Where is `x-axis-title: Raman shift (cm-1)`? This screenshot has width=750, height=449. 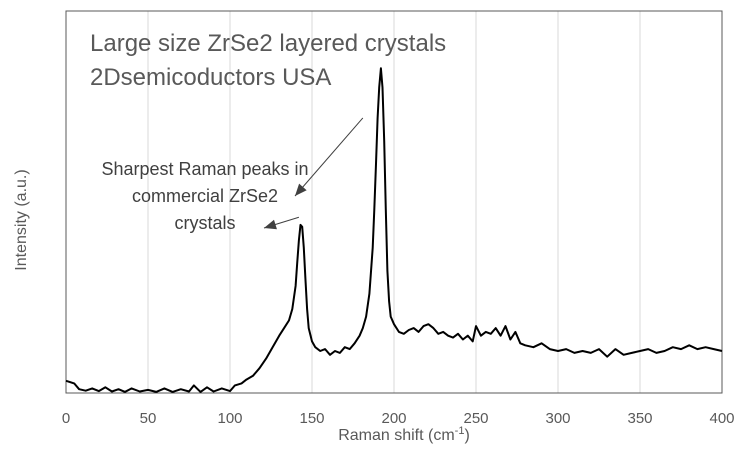
x-axis-title: Raman shift (cm-1) is located at coordinates (404, 434).